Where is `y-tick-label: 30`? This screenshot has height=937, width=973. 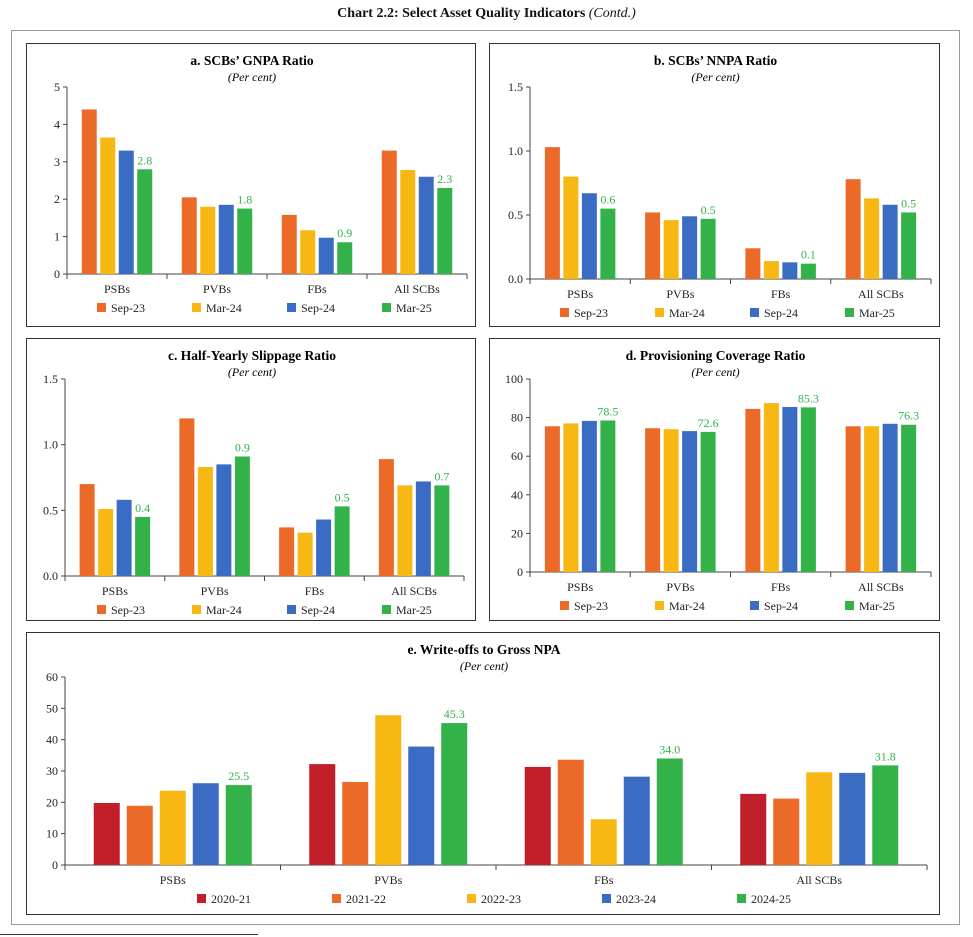
y-tick-label: 30 is located at coordinates (52, 771).